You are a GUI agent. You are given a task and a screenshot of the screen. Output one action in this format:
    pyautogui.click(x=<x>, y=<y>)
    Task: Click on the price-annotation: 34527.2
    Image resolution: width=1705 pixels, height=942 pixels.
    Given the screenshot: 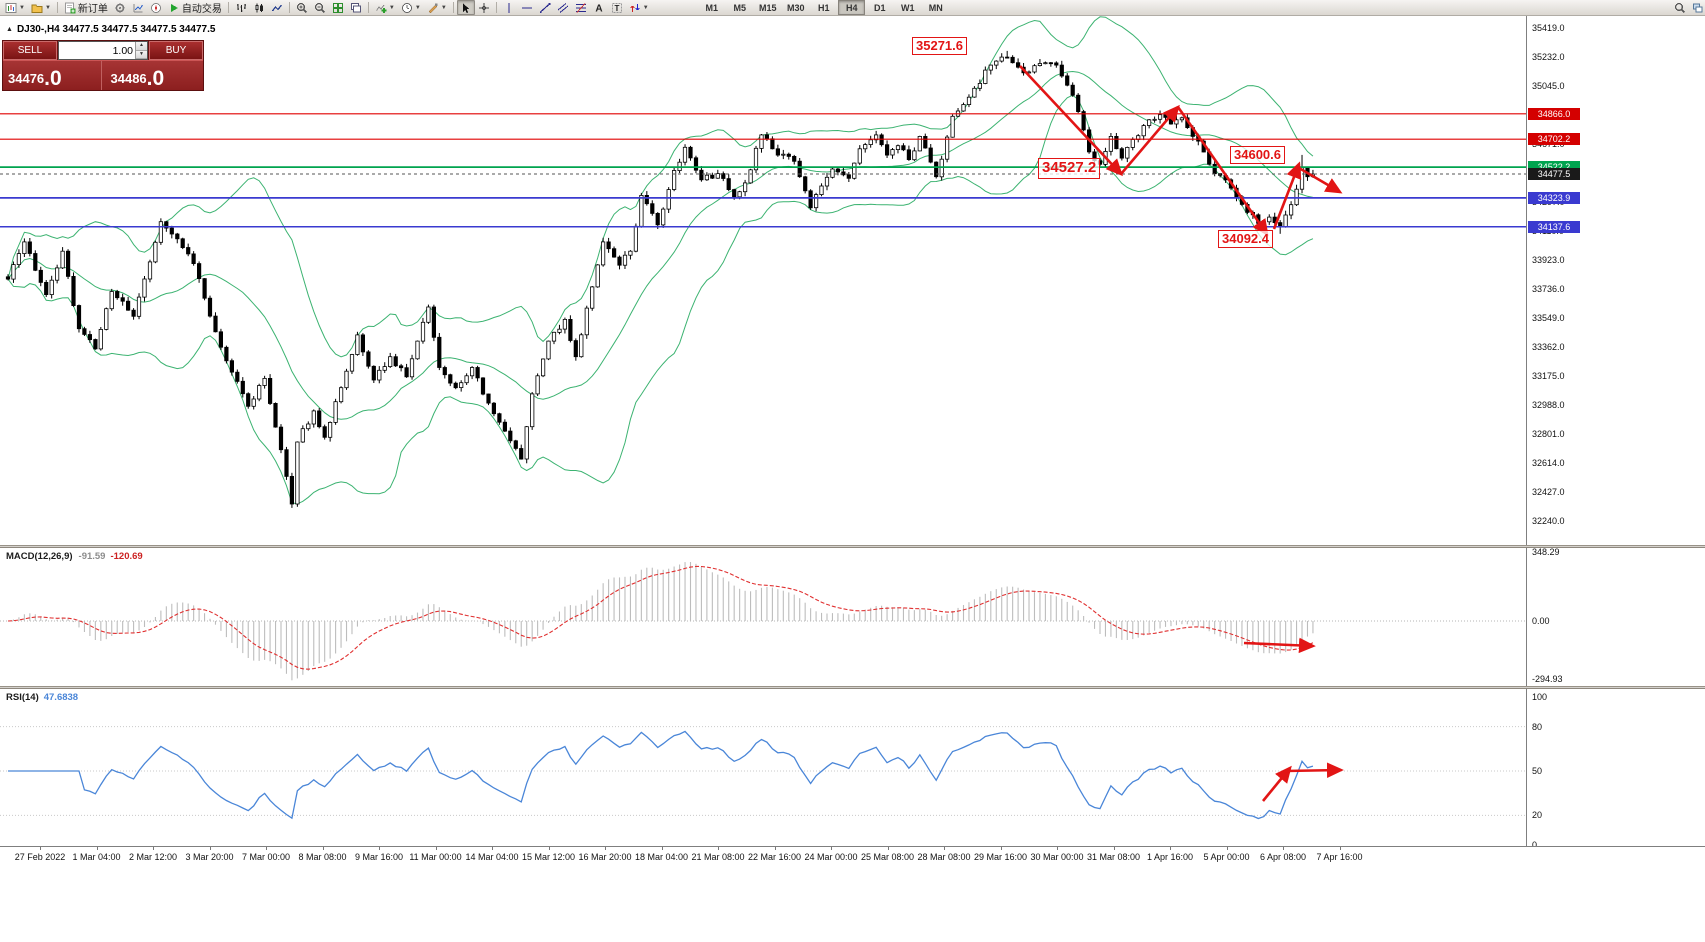 What is the action you would take?
    pyautogui.click(x=1069, y=168)
    